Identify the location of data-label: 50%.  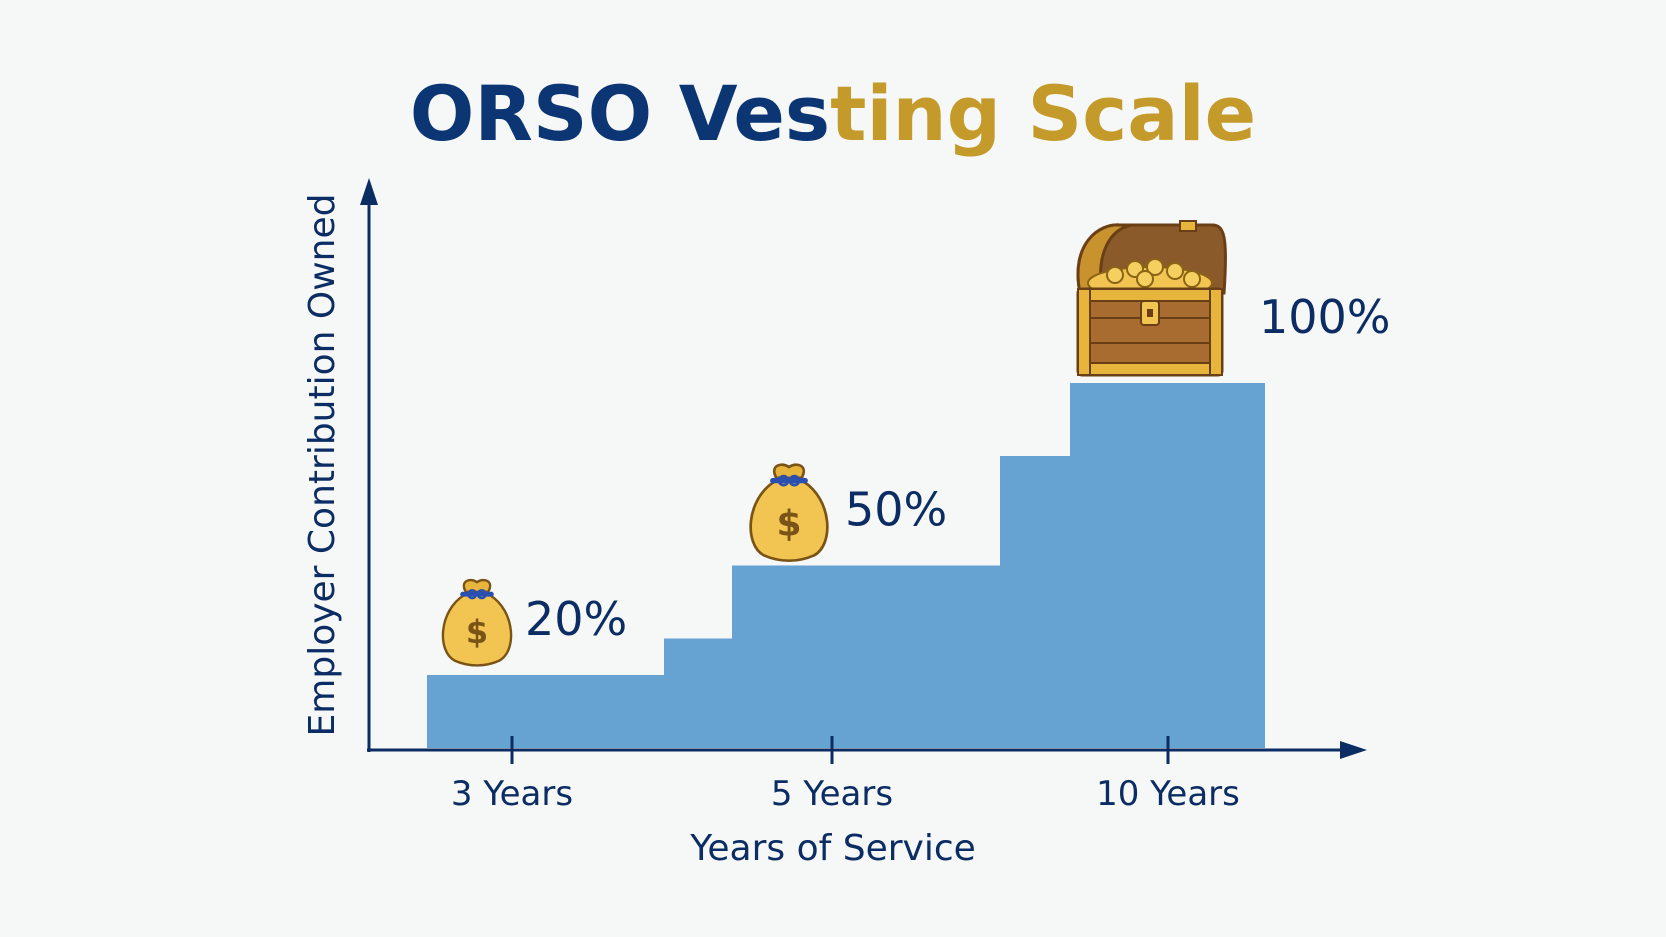
(896, 510).